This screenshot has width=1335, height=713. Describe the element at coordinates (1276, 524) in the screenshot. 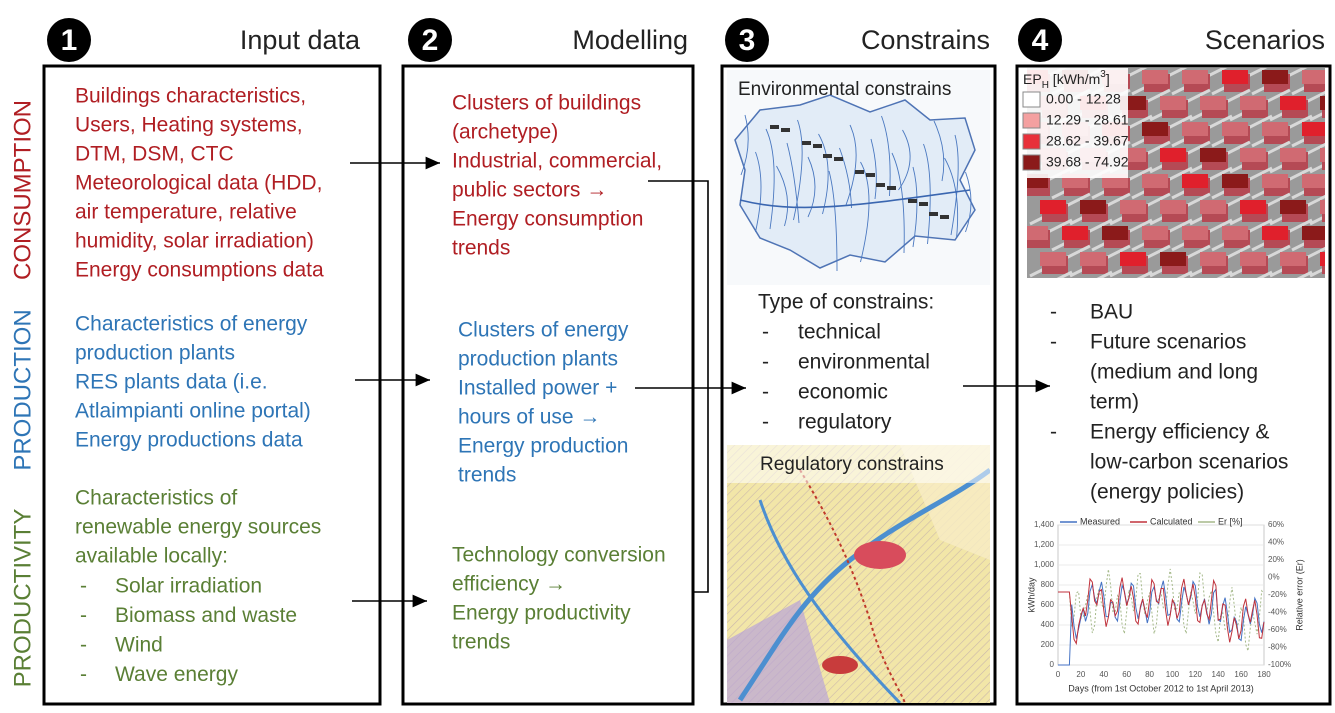

I see `label: 60%` at that location.